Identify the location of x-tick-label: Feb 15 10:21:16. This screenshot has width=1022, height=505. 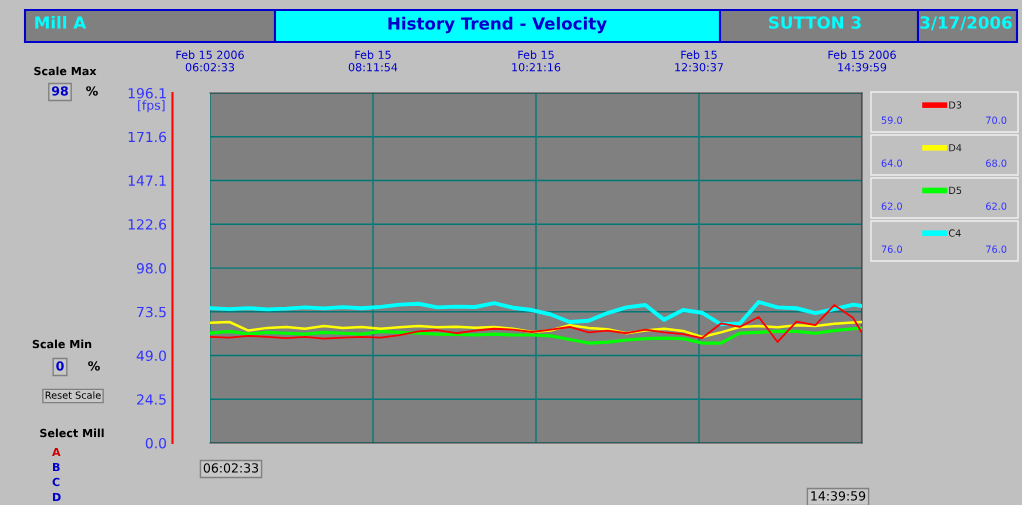
(536, 61).